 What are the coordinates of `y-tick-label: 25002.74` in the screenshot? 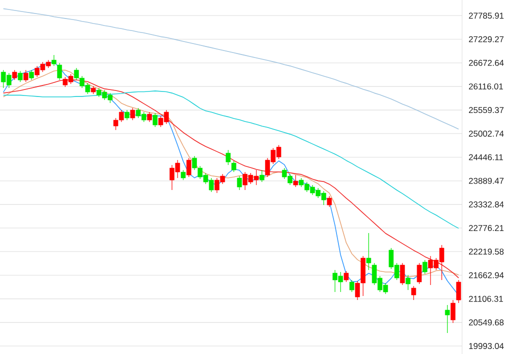 It's located at (486, 133).